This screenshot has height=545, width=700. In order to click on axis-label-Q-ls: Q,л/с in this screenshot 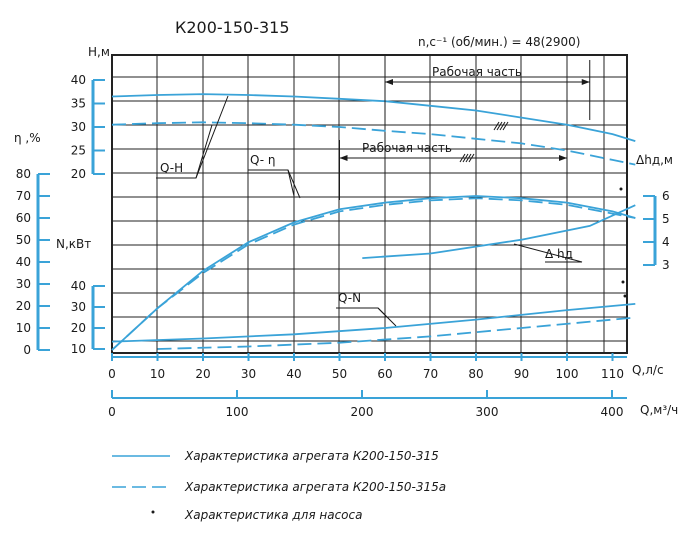, I will do `click(648, 370)`.